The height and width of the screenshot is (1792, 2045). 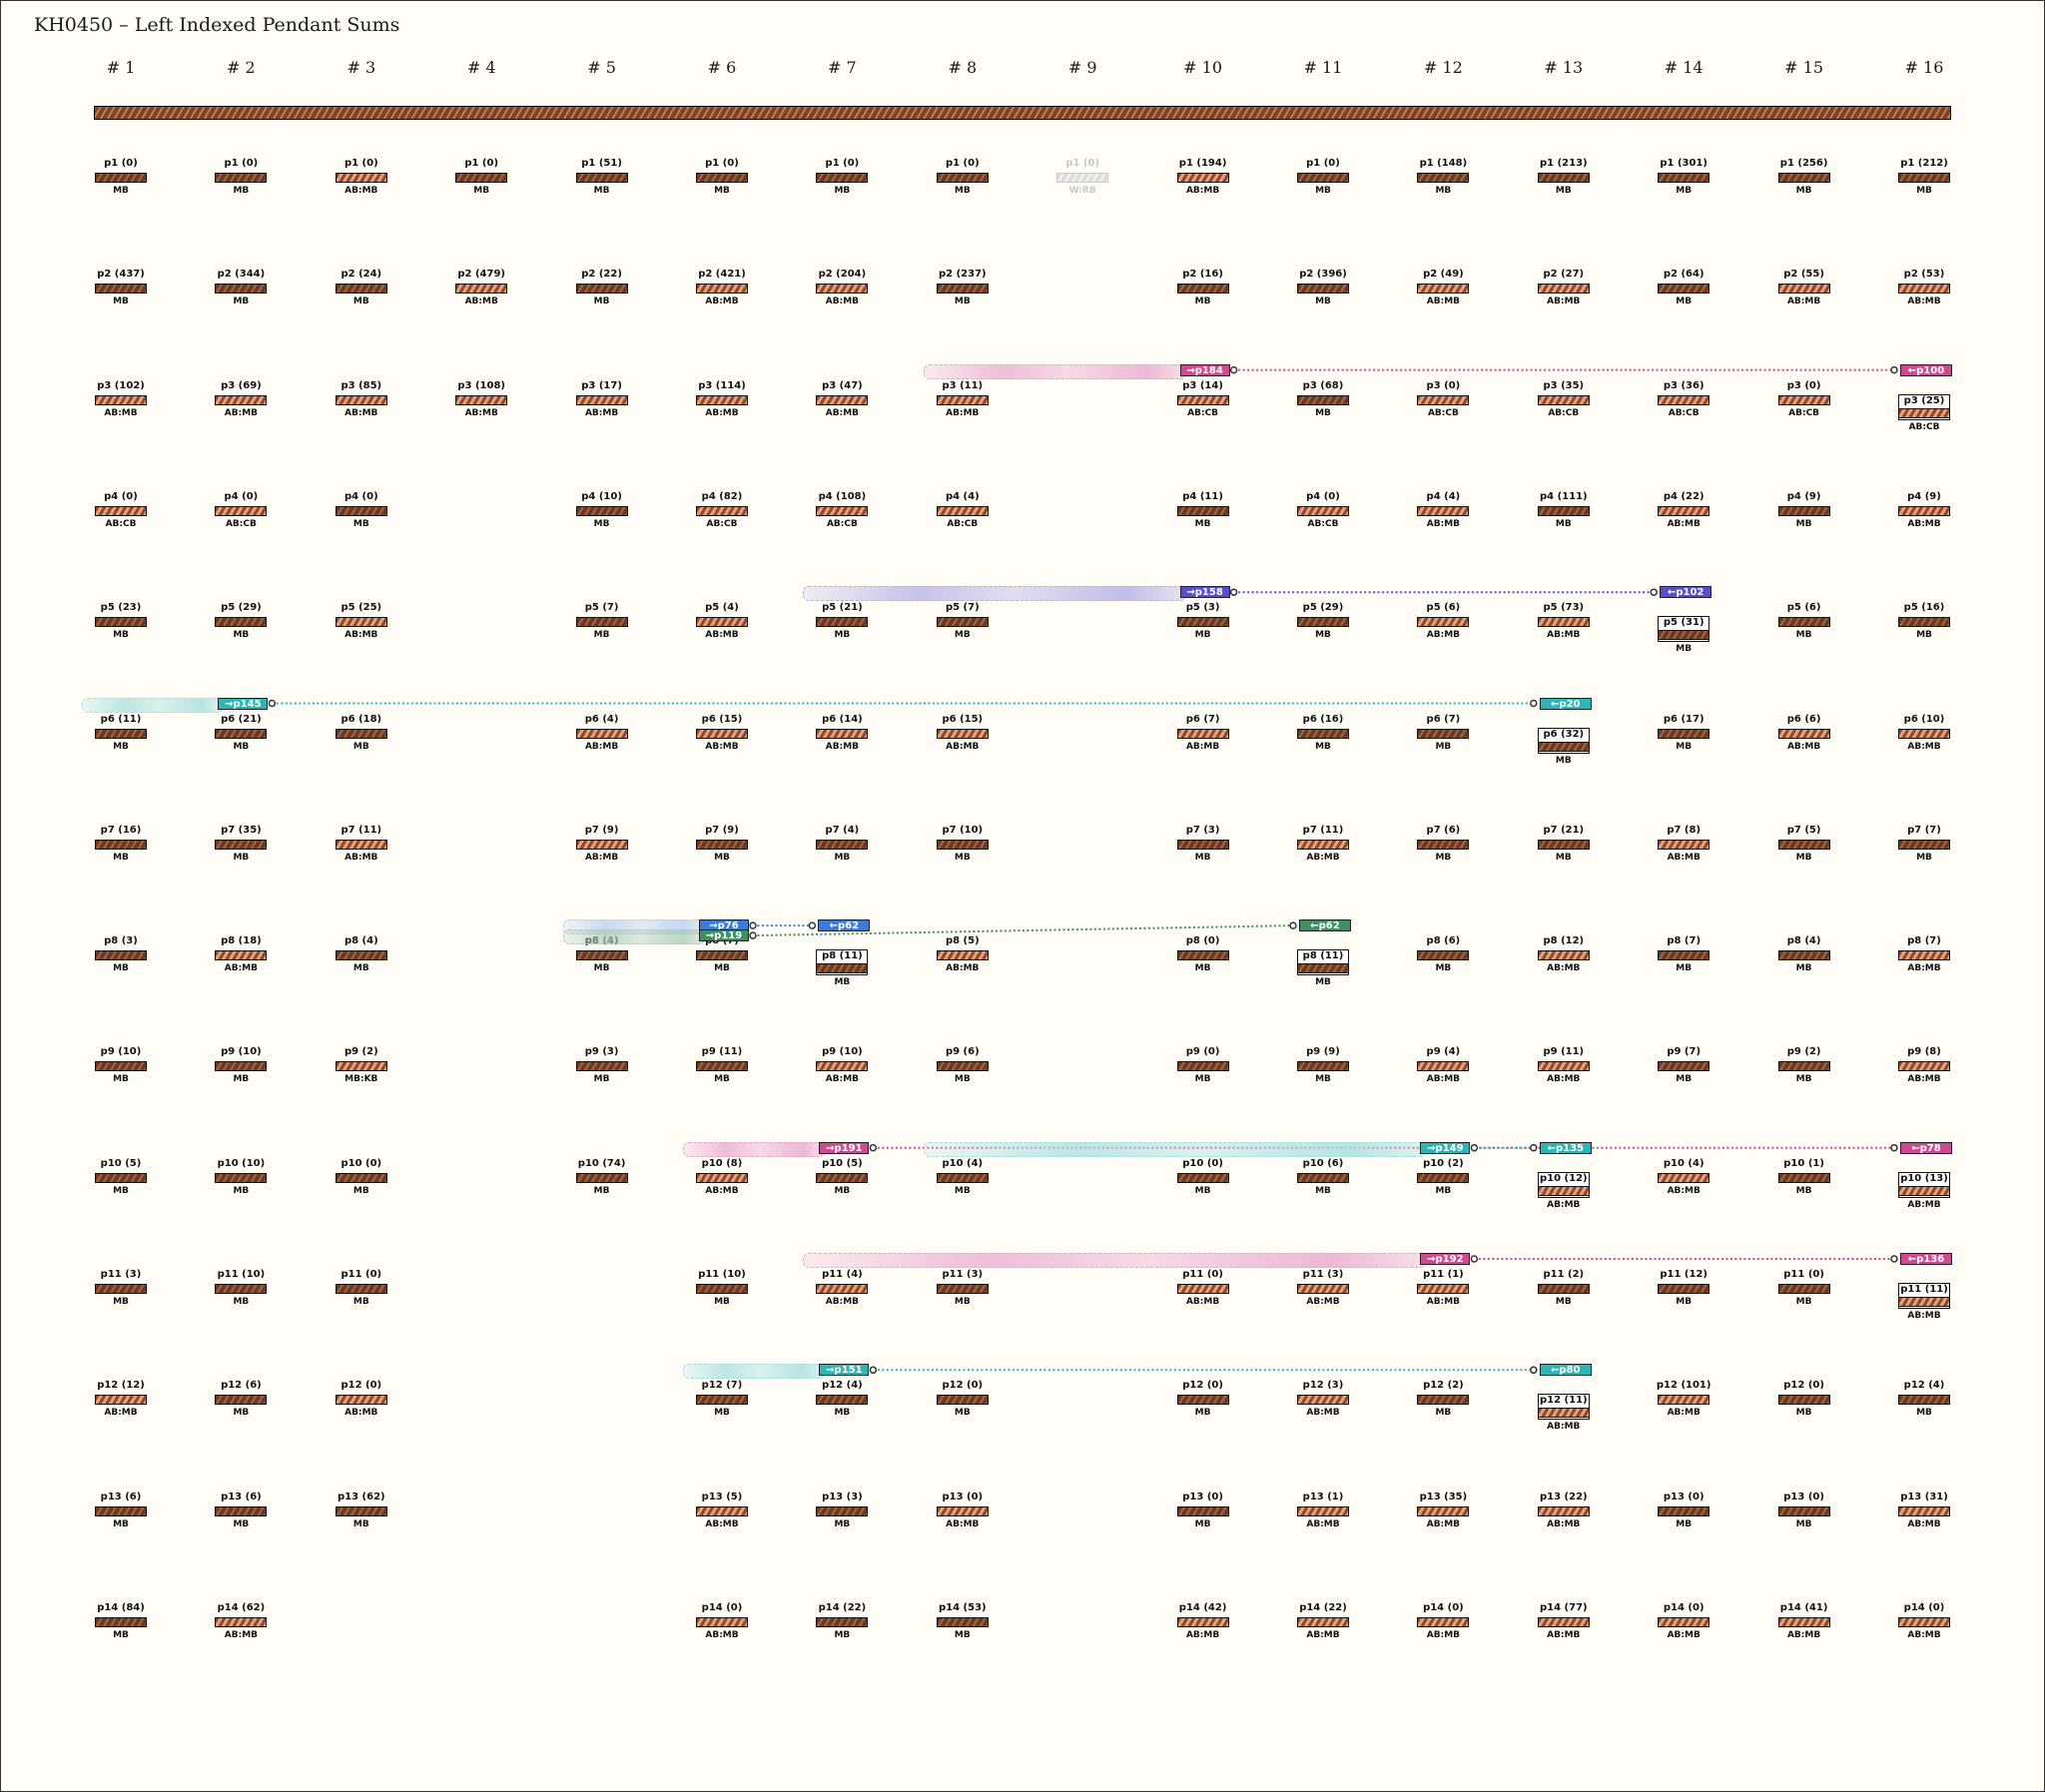 What do you see at coordinates (361, 608) in the screenshot?
I see `pendant-label: p5 (25)` at bounding box center [361, 608].